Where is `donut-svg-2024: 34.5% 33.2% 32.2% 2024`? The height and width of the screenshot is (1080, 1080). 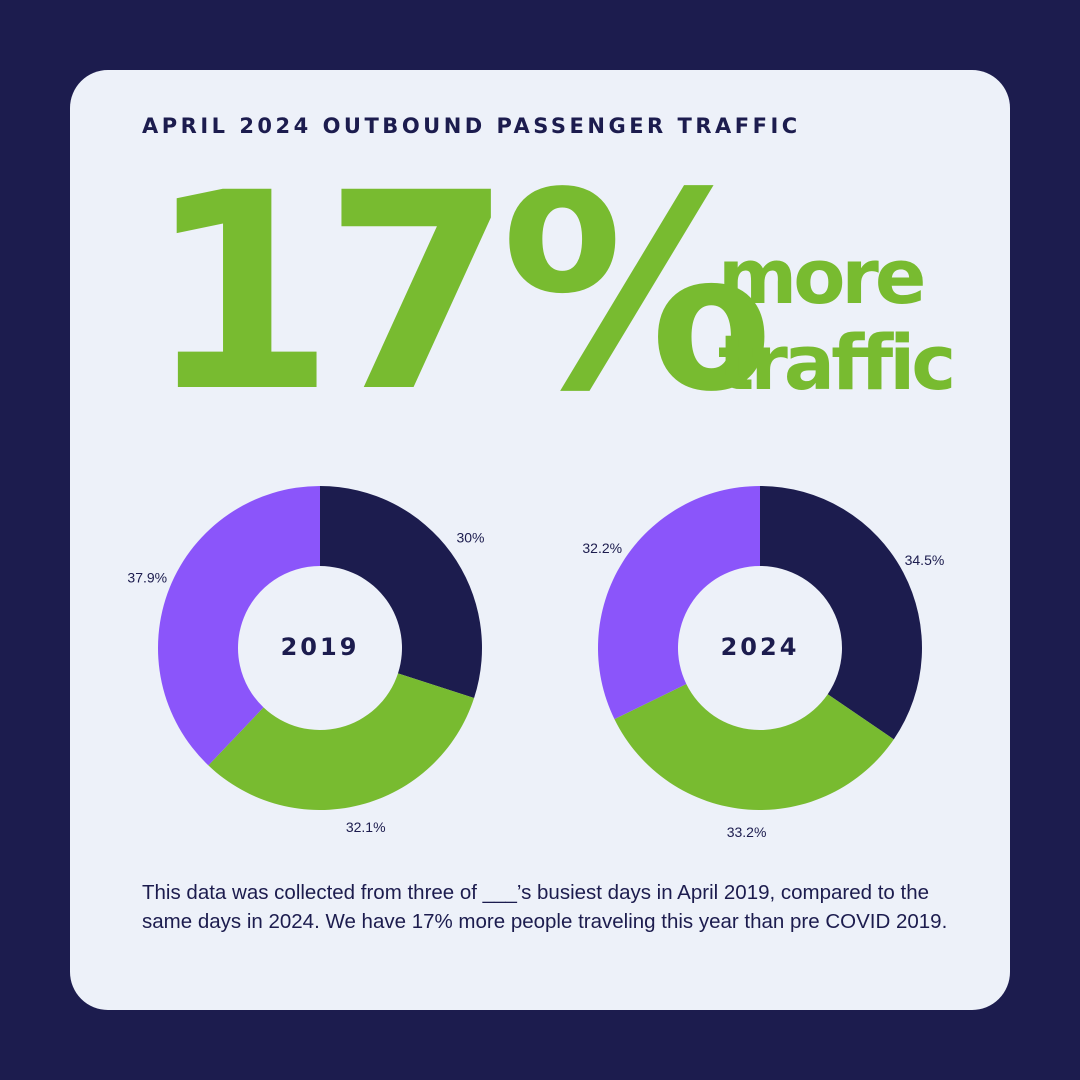 donut-svg-2024: 34.5% 33.2% 32.2% 2024 is located at coordinates (763, 663).